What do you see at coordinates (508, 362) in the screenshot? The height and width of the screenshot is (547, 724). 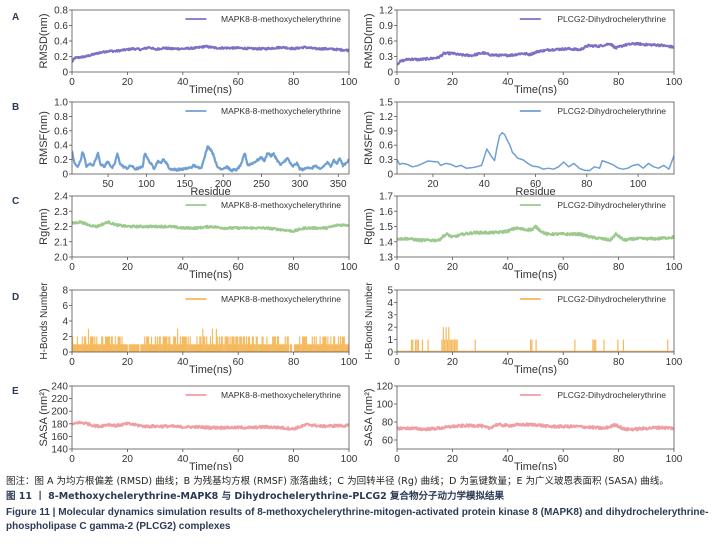 I see `x-tick-label: 40` at bounding box center [508, 362].